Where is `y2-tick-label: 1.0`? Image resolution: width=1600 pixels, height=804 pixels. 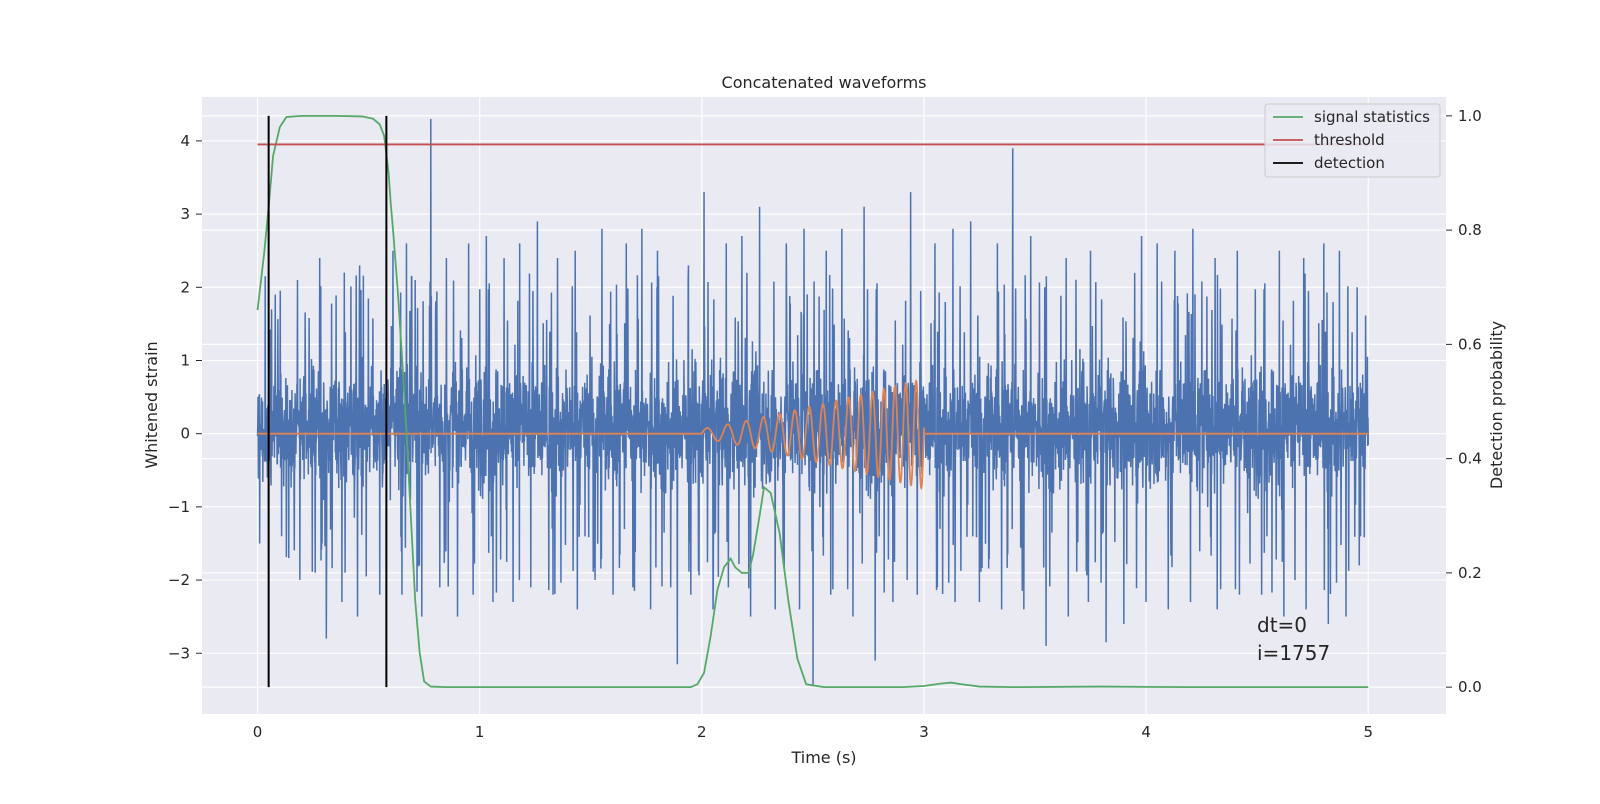
y2-tick-label: 1.0 is located at coordinates (1470, 116).